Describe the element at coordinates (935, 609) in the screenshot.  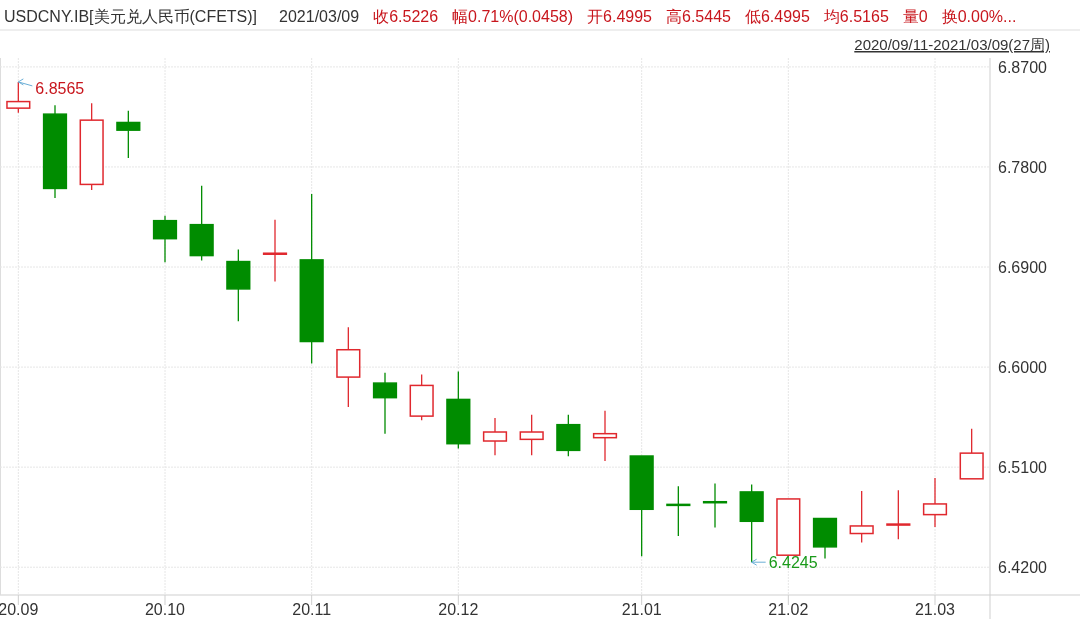
I see `x-tick-label: 21.03` at that location.